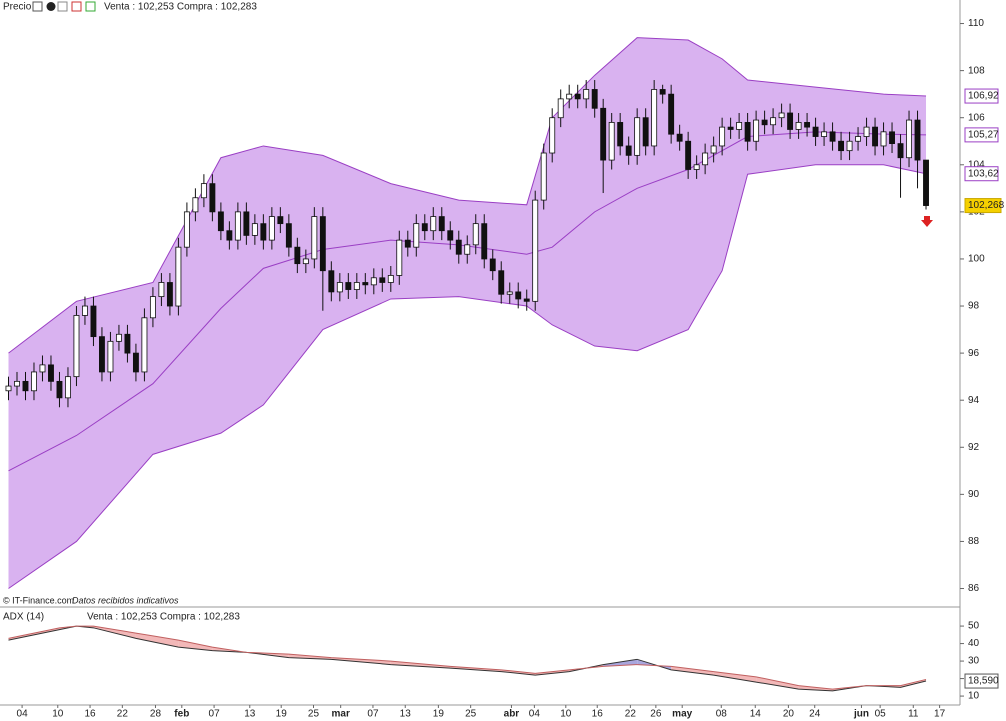 This screenshot has width=1006, height=721. Describe the element at coordinates (125, 600) in the screenshot. I see `note: Datos recibidos indicativos` at that location.